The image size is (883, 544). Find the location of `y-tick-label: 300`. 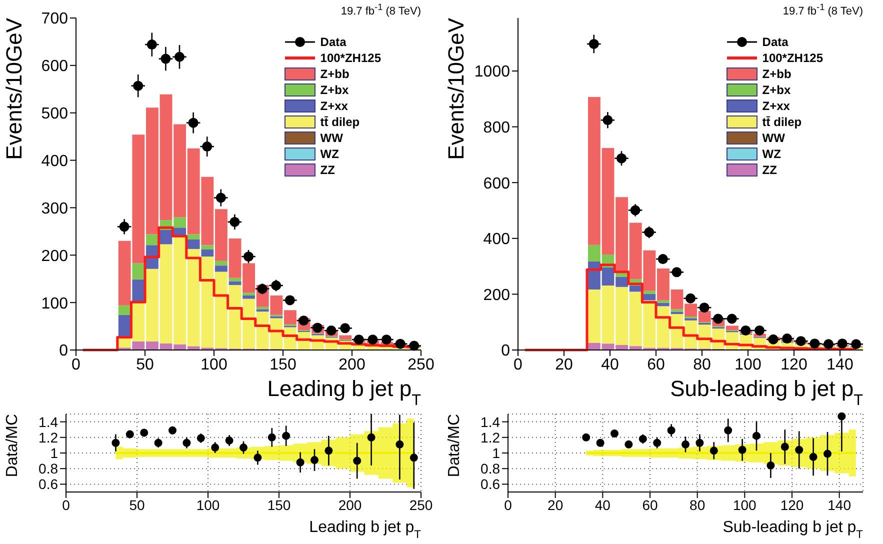

y-tick-label: 300 is located at coordinates (54, 209).